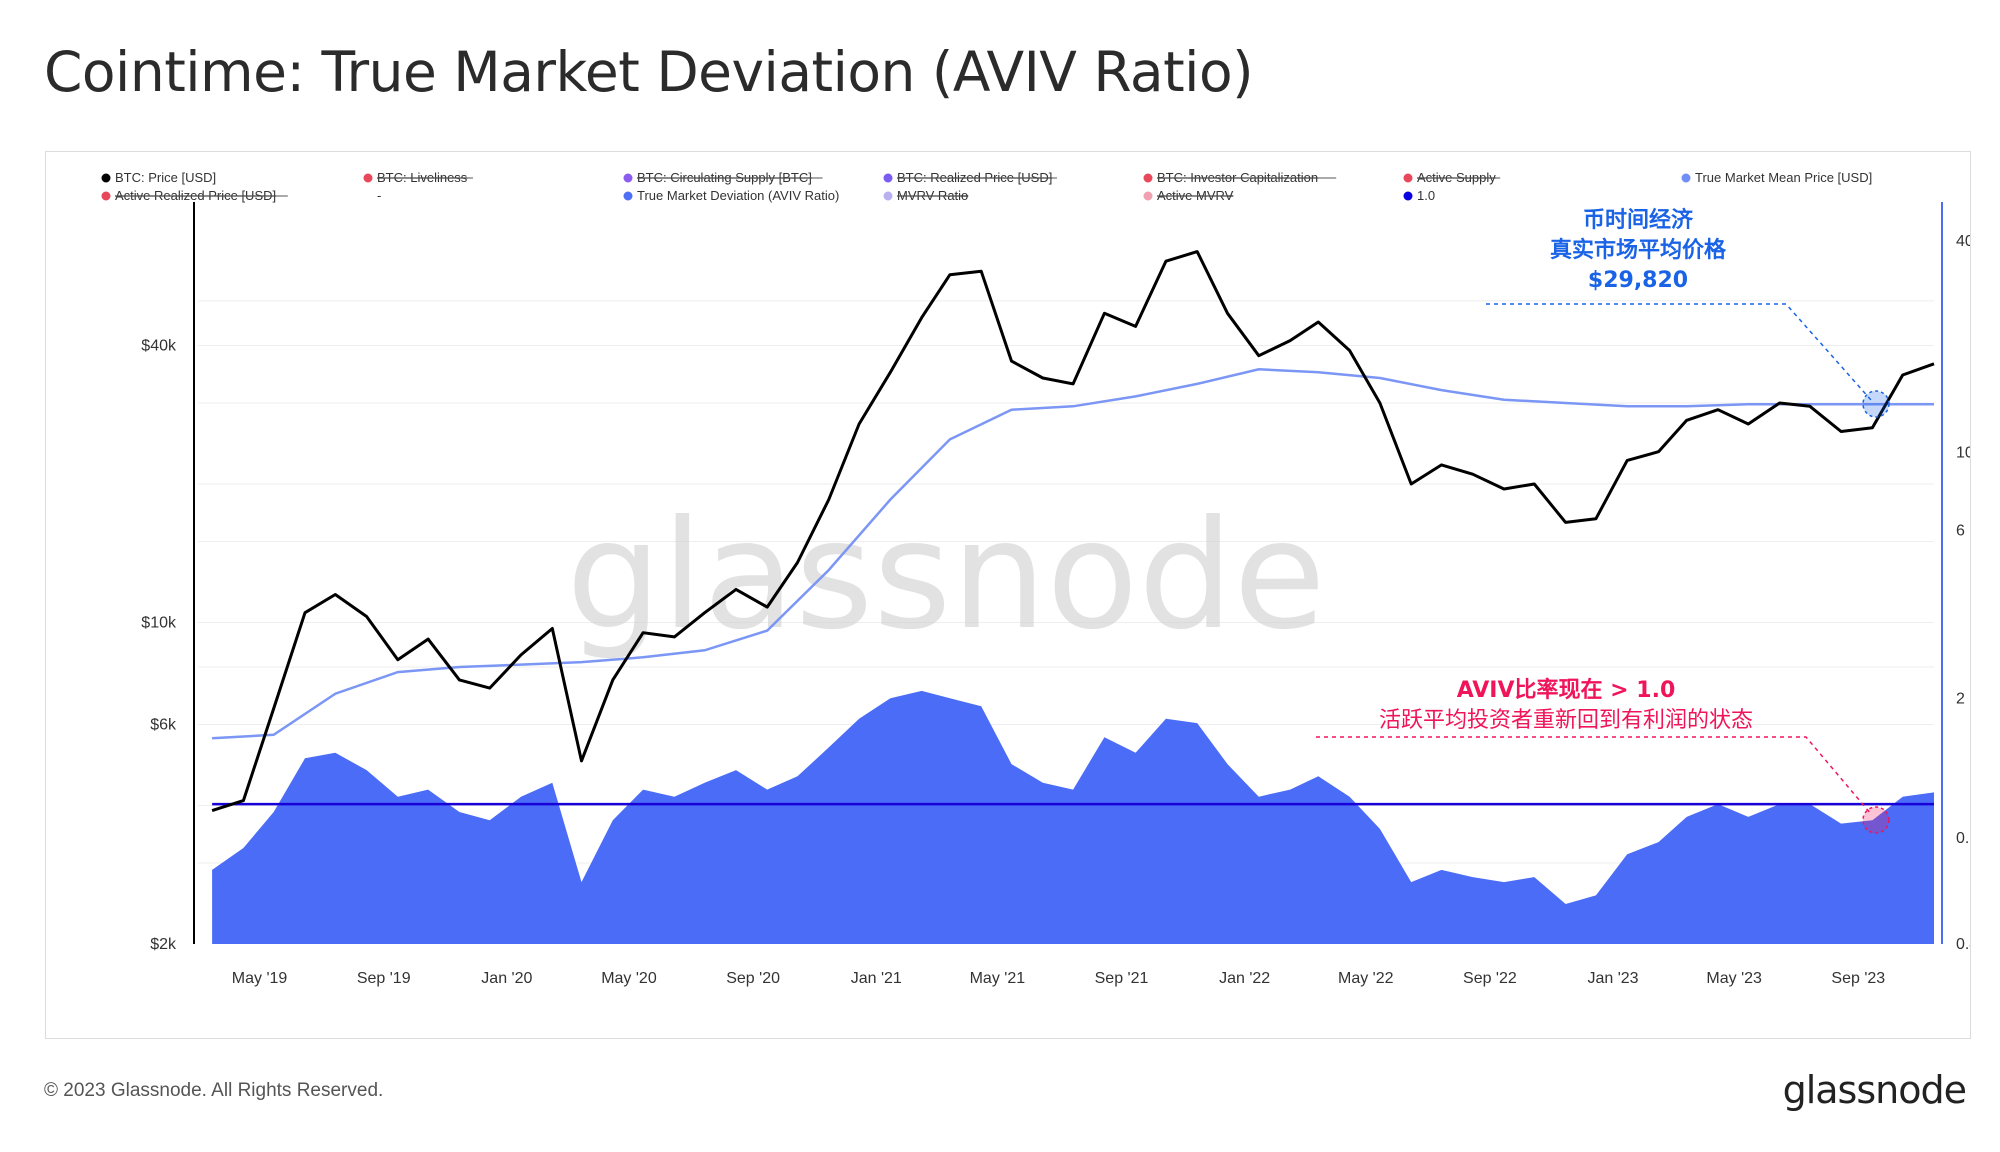 The image size is (2000, 1152). Describe the element at coordinates (1490, 978) in the screenshot. I see `x-tick-label: Sep '22` at that location.